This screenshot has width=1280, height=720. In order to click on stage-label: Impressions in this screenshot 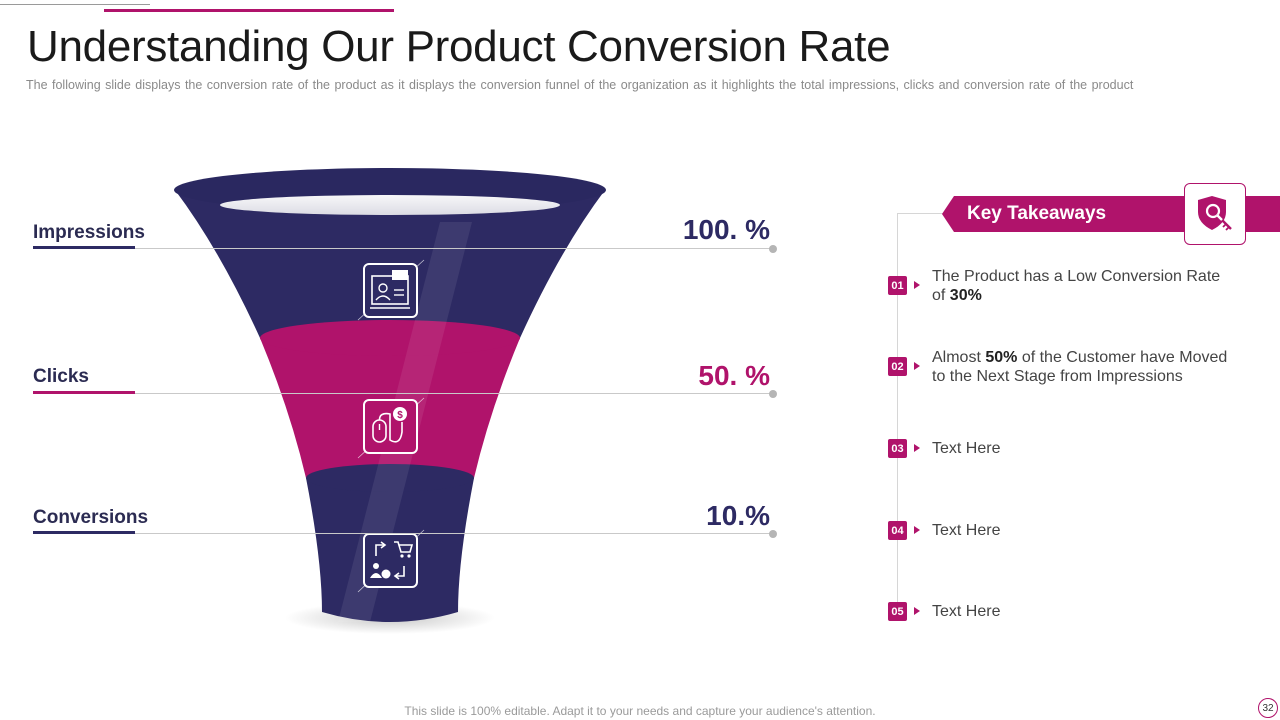, I will do `click(89, 232)`.